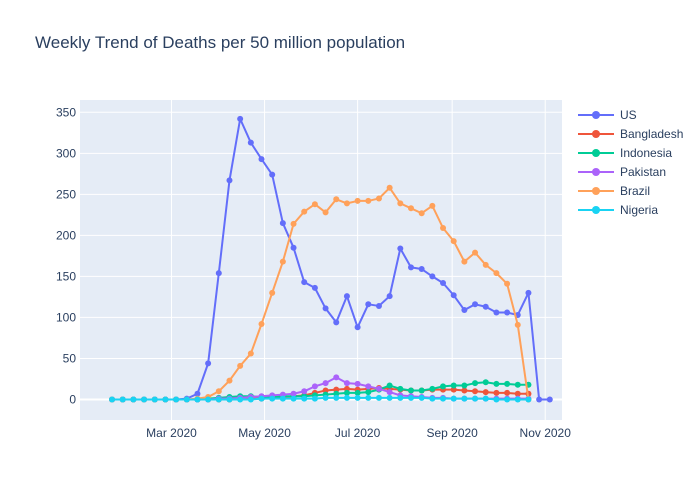  What do you see at coordinates (66, 276) in the screenshot?
I see `y-tick-label: 150` at bounding box center [66, 276].